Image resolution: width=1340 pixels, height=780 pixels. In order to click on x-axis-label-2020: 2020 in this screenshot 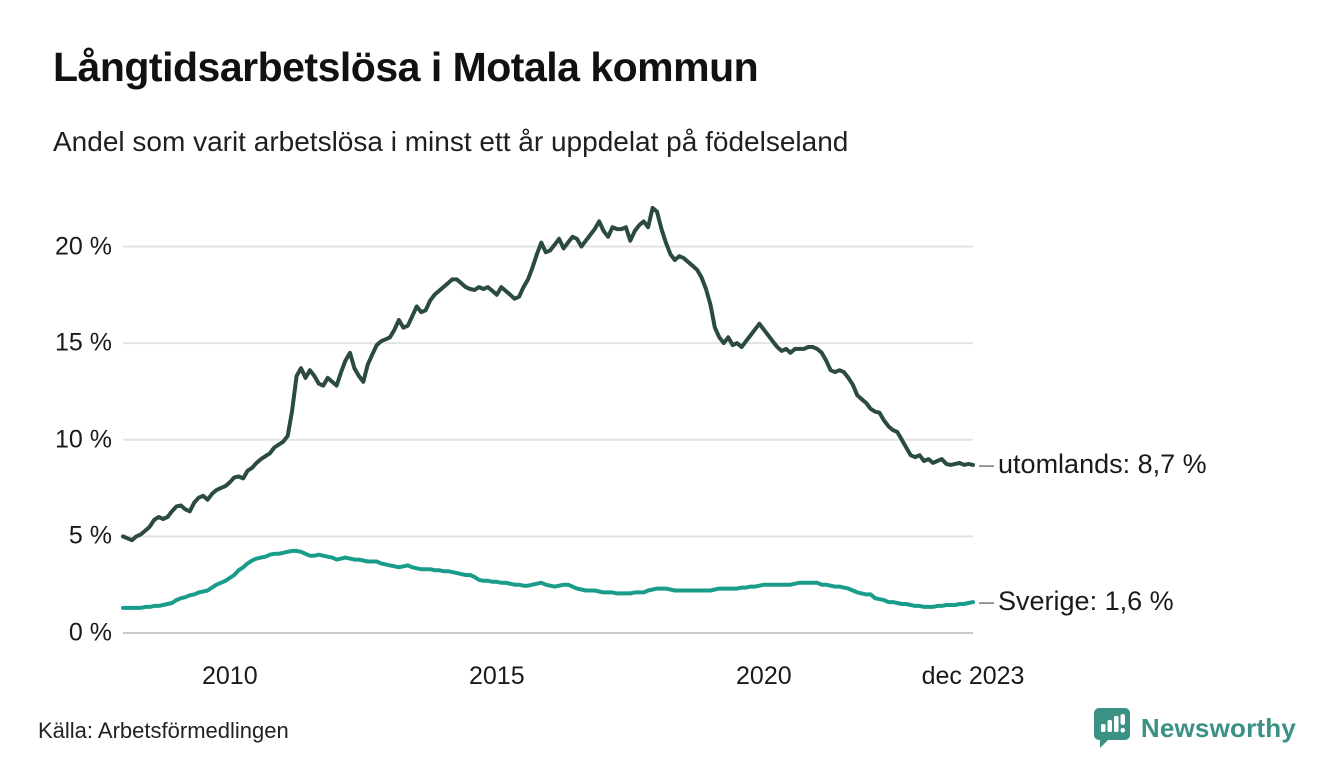, I will do `click(764, 676)`.